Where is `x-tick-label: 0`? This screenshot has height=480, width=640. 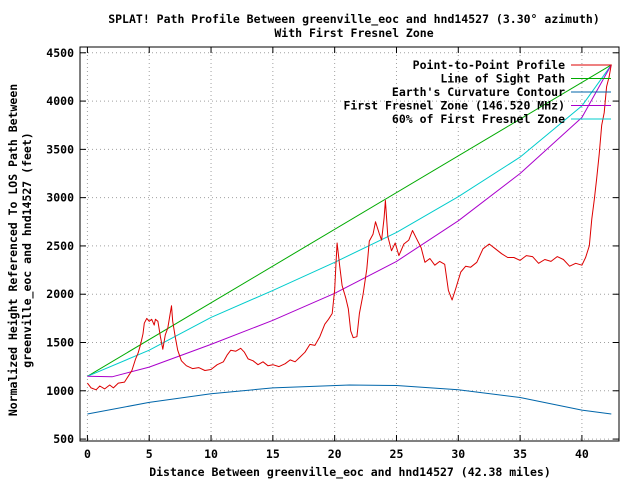 x-tick-label: 0 is located at coordinates (87, 454).